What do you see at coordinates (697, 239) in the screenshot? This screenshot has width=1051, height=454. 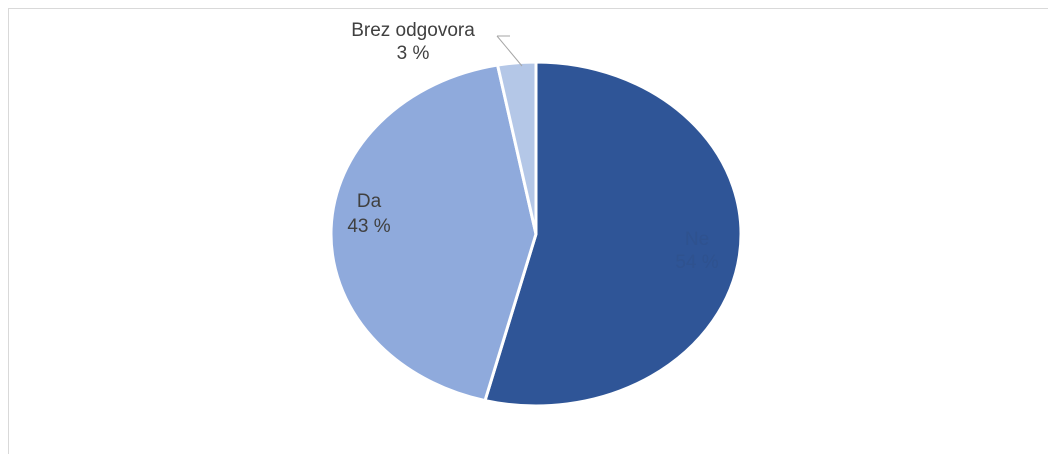 I see `slice-label-ne: Ne` at bounding box center [697, 239].